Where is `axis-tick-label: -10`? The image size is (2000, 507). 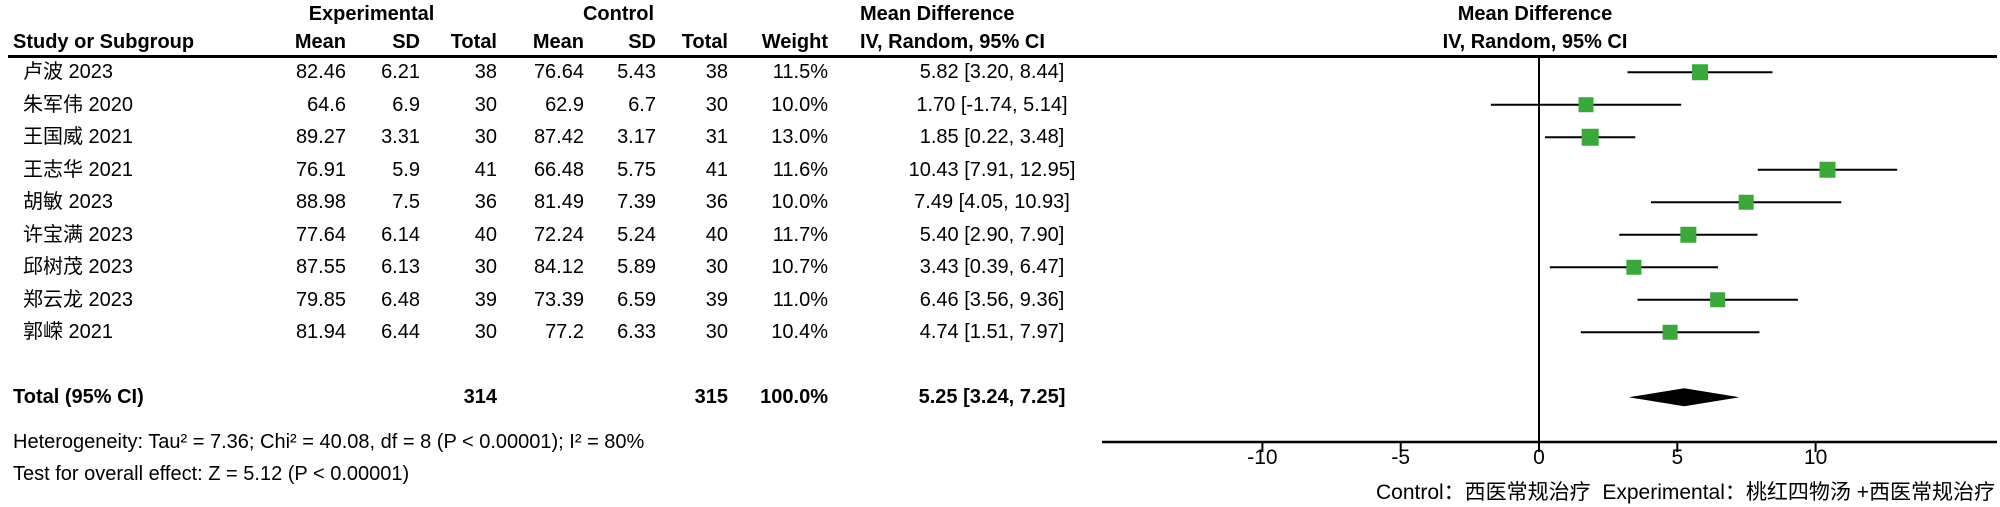 axis-tick-label: -10 is located at coordinates (1262, 457).